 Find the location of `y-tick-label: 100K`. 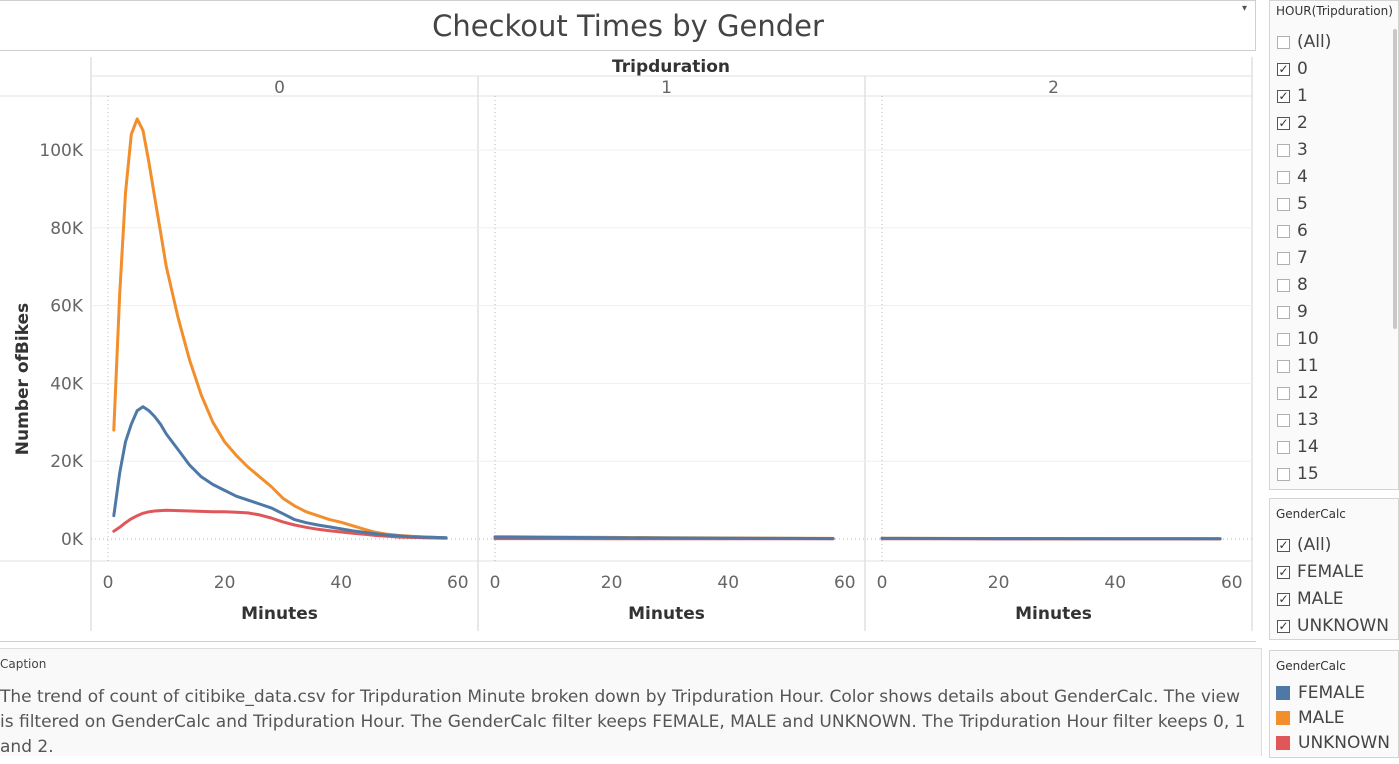

y-tick-label: 100K is located at coordinates (61, 151).